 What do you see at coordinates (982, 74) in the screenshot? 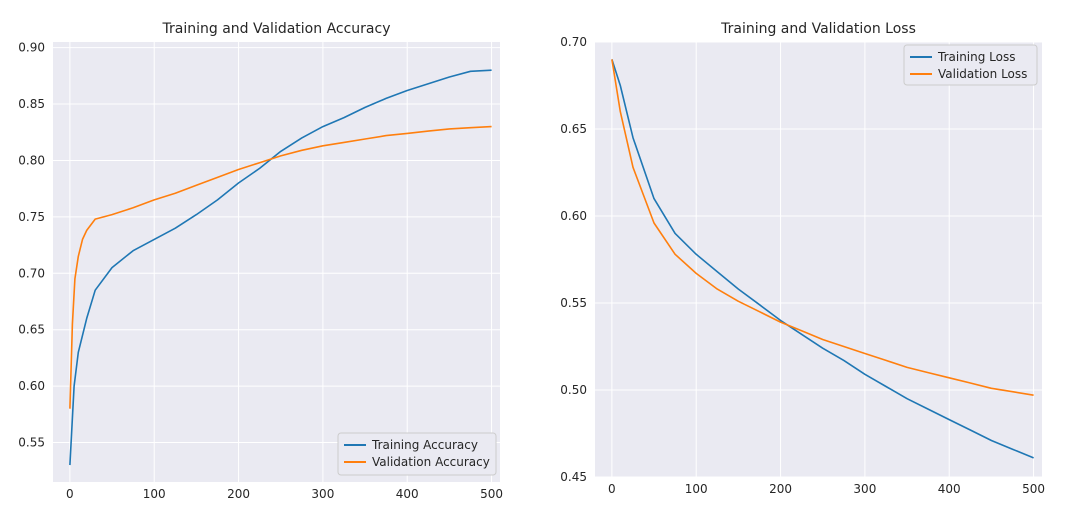
I see `legend-label: Validation Loss` at bounding box center [982, 74].